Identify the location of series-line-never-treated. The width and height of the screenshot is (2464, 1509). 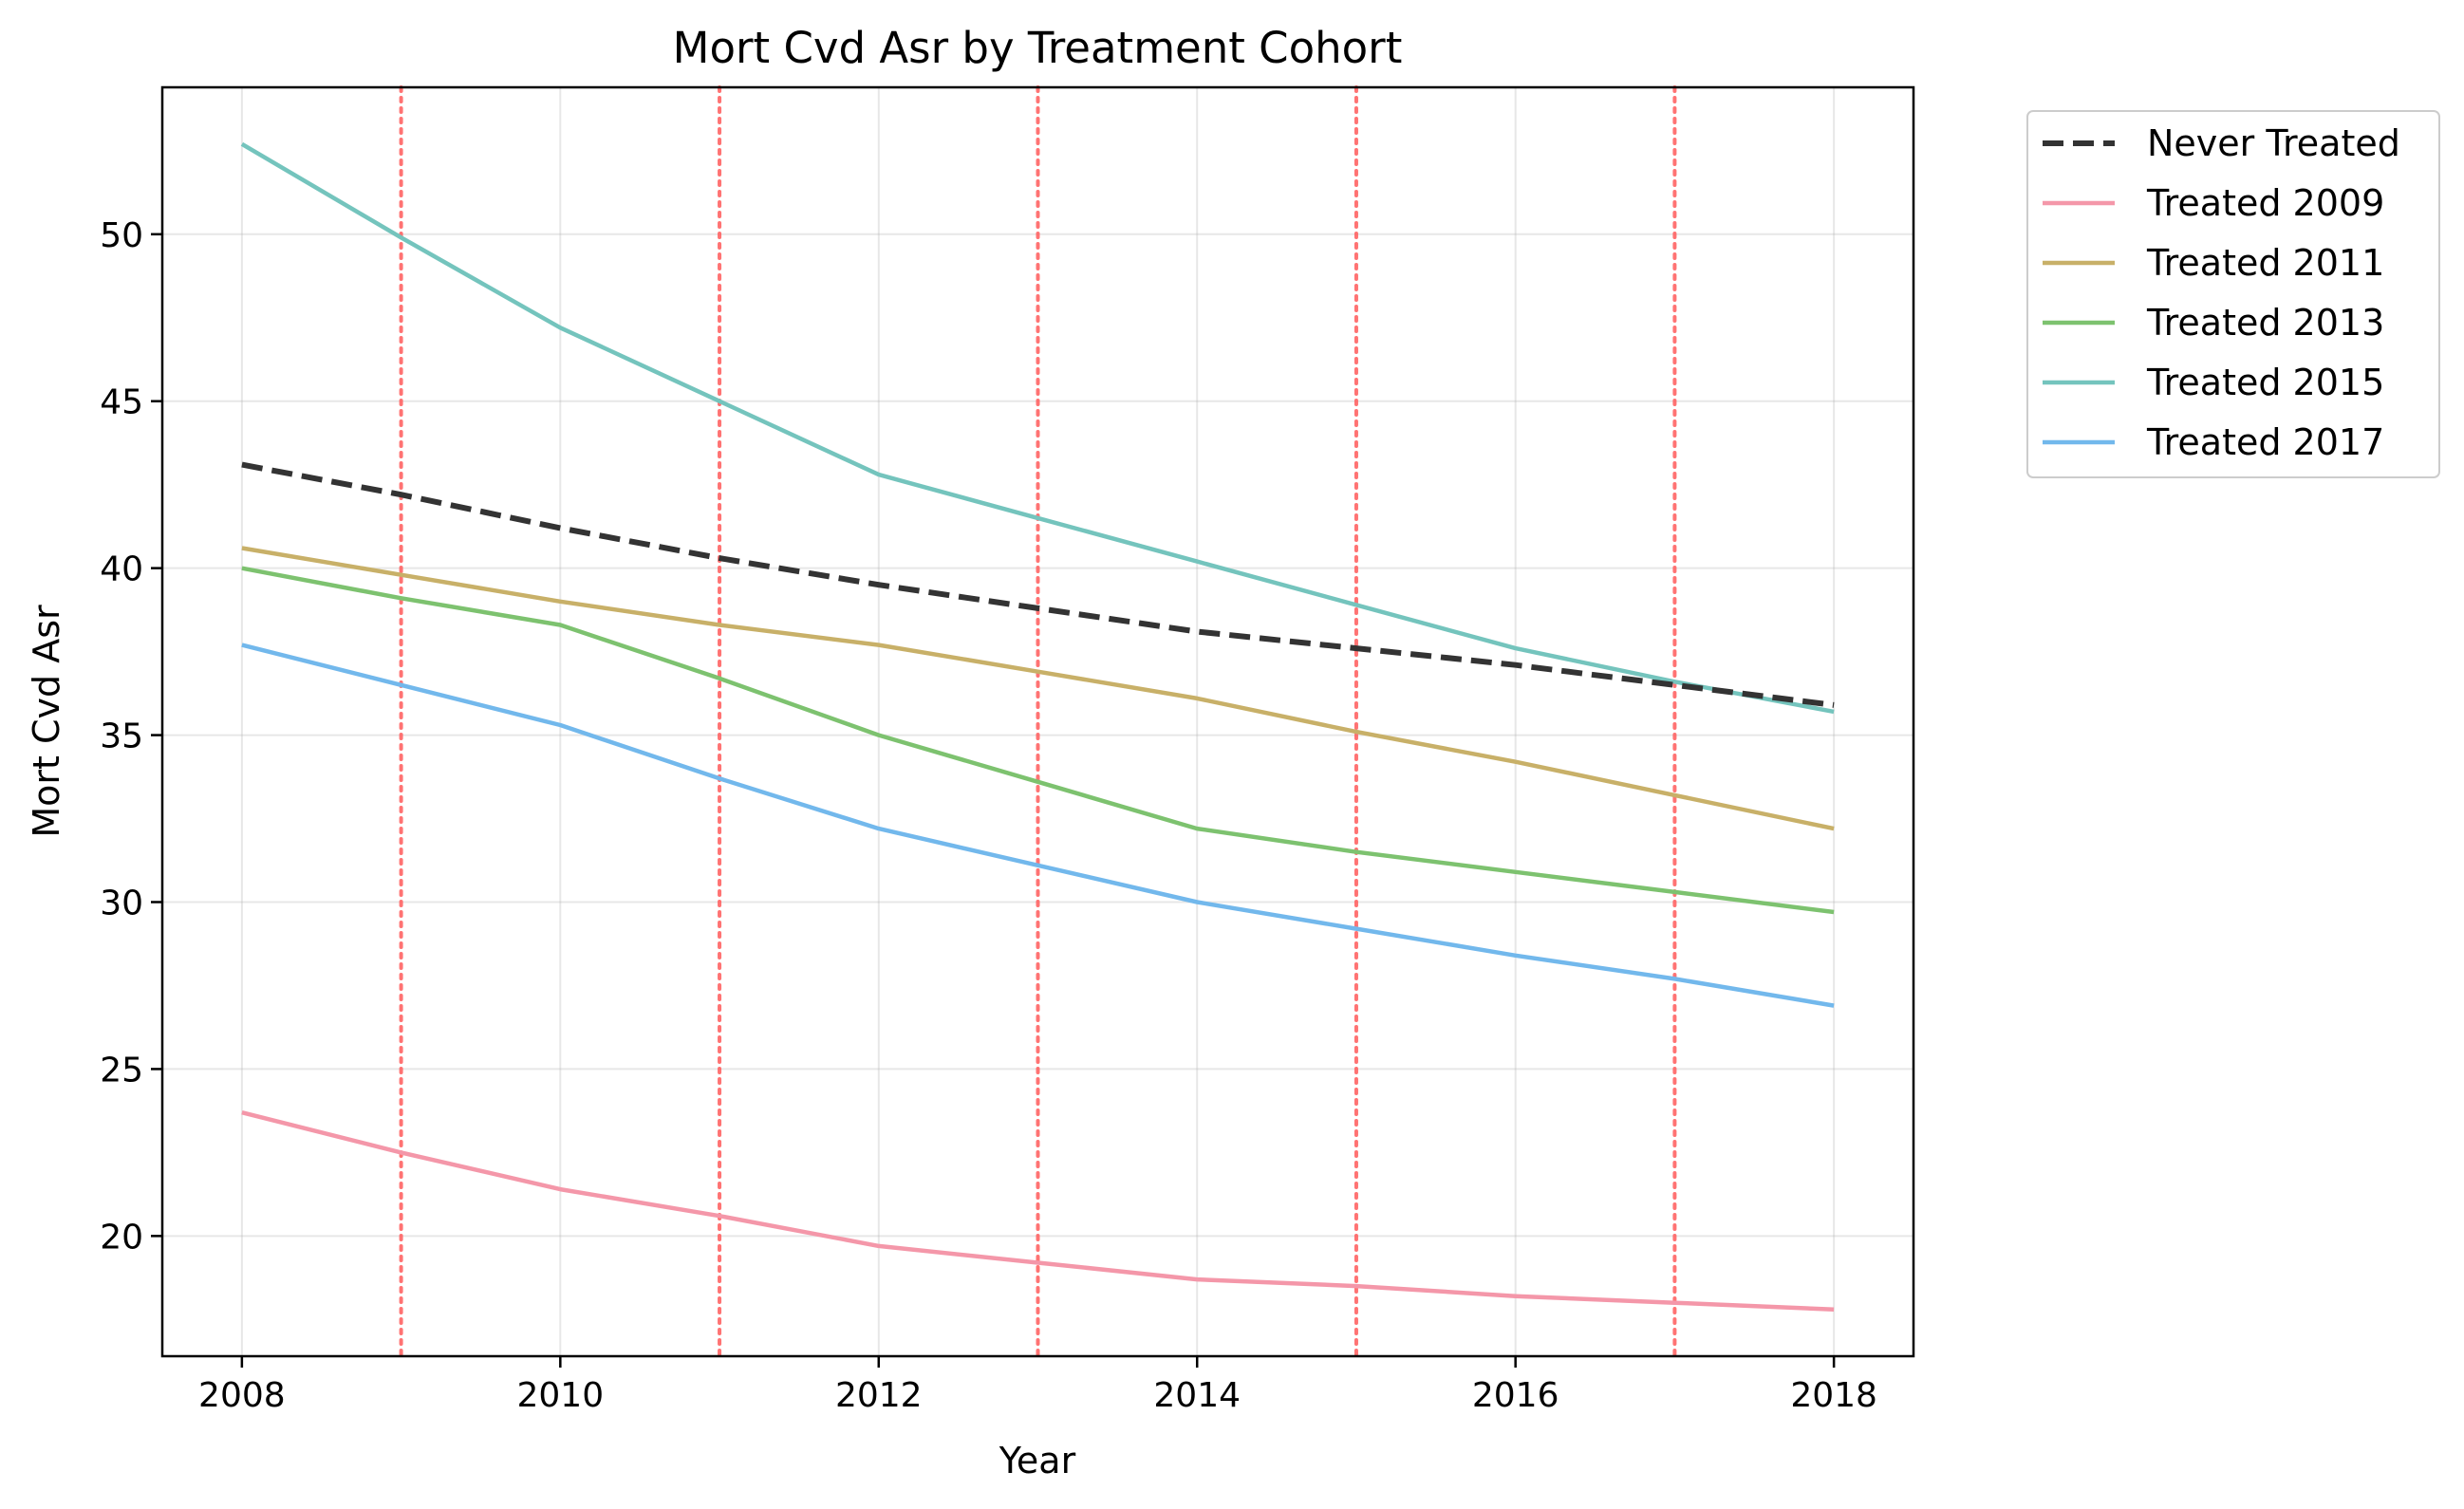
(1038, 584).